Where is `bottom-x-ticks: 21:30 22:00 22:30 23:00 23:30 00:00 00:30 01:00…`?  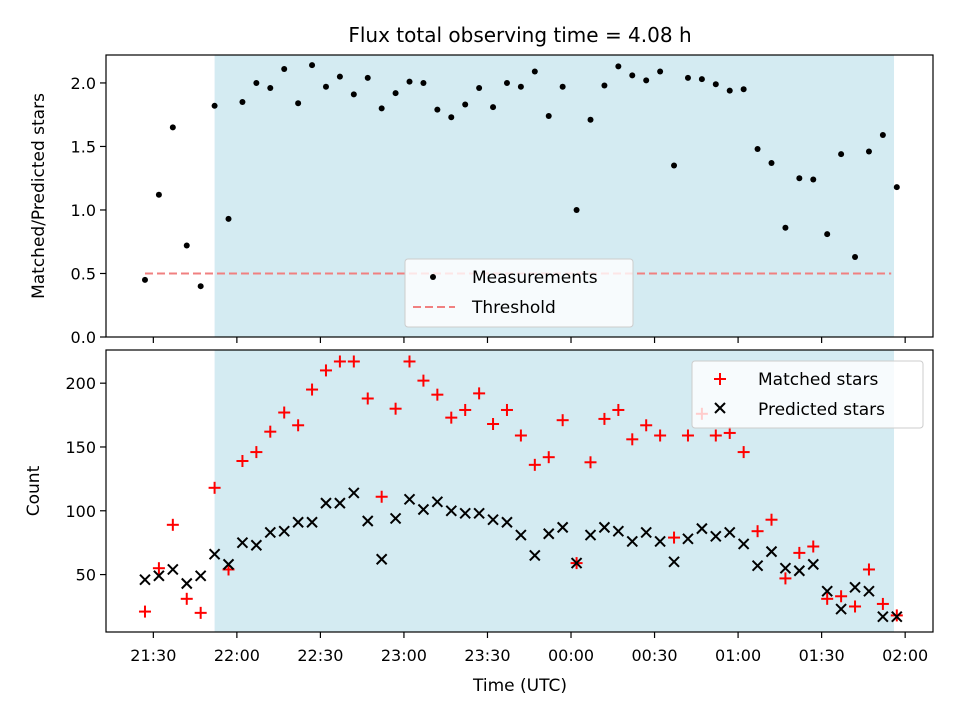
bottom-x-ticks: 21:30 22:00 22:30 23:00 23:30 00:00 00:30 01:00… is located at coordinates (529, 648).